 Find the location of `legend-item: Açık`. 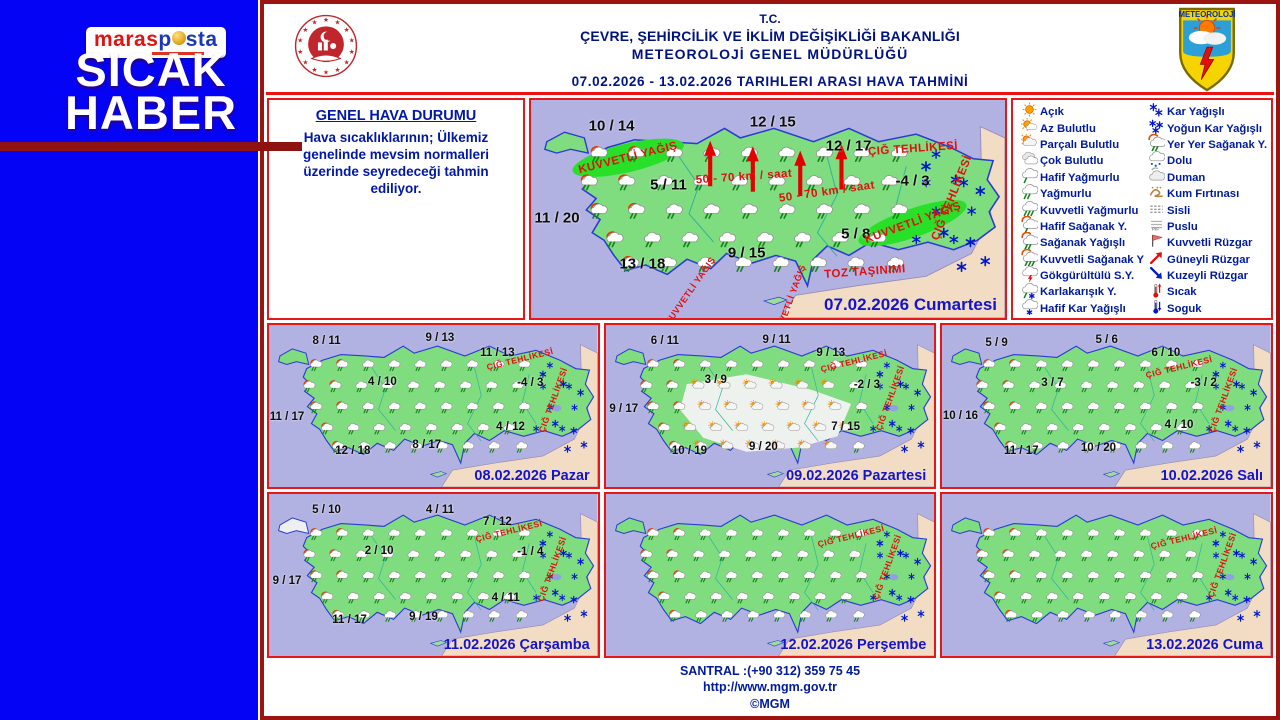

legend-item: Açık is located at coordinates (1081, 112).